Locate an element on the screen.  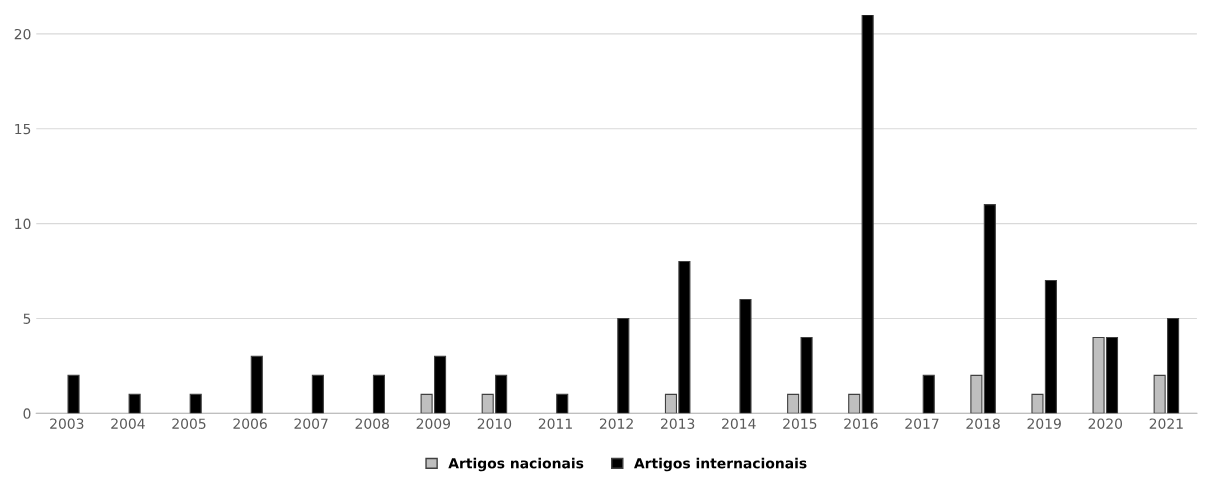
x-tick-label: 2017 is located at coordinates (922, 423).